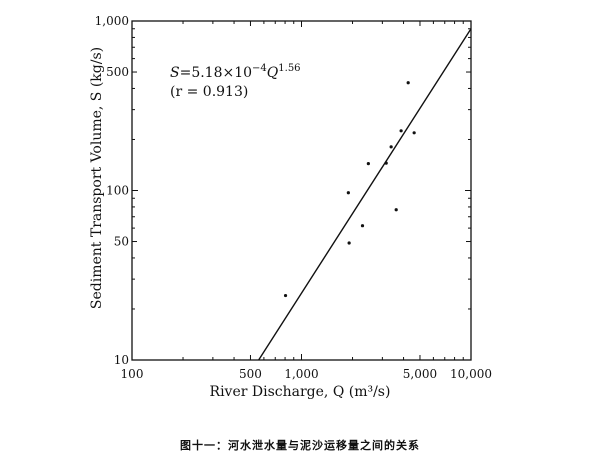 Image resolution: width=600 pixels, height=458 pixels. What do you see at coordinates (132, 374) in the screenshot?
I see `x-tick-label: 100` at bounding box center [132, 374].